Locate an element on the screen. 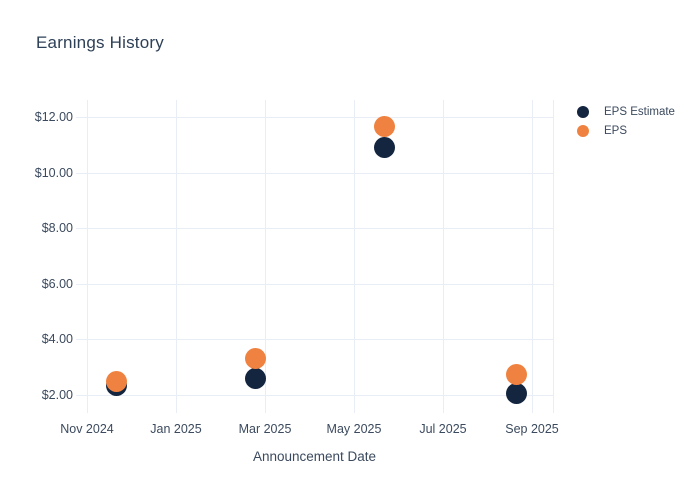 This screenshot has height=500, width=700. x-axis-title: Announcement Date is located at coordinates (314, 456).